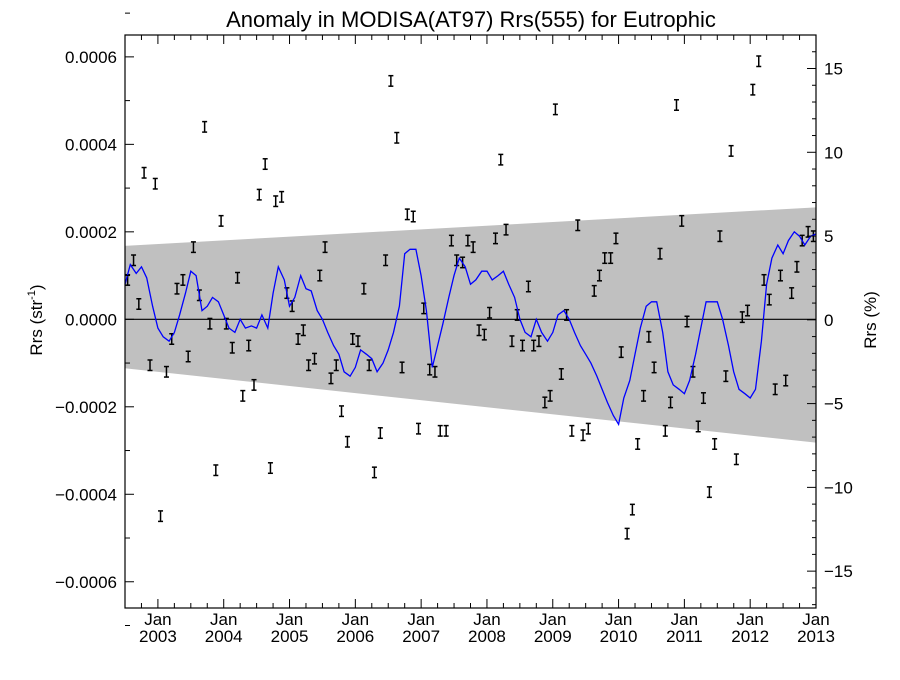  I want to click on x-tick-year: 2010, so click(619, 636).